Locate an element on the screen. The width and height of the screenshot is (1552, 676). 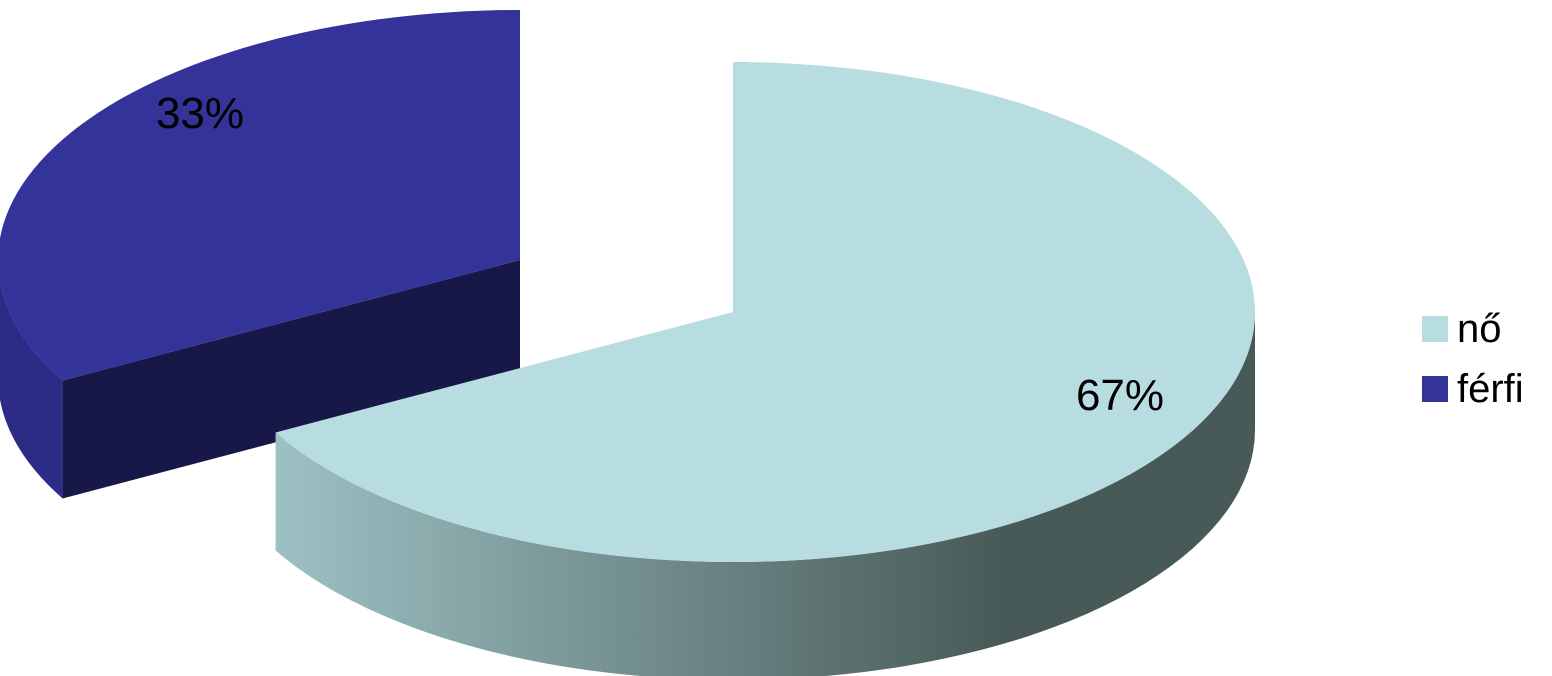
data-label-ferfi: 33% is located at coordinates (200, 113).